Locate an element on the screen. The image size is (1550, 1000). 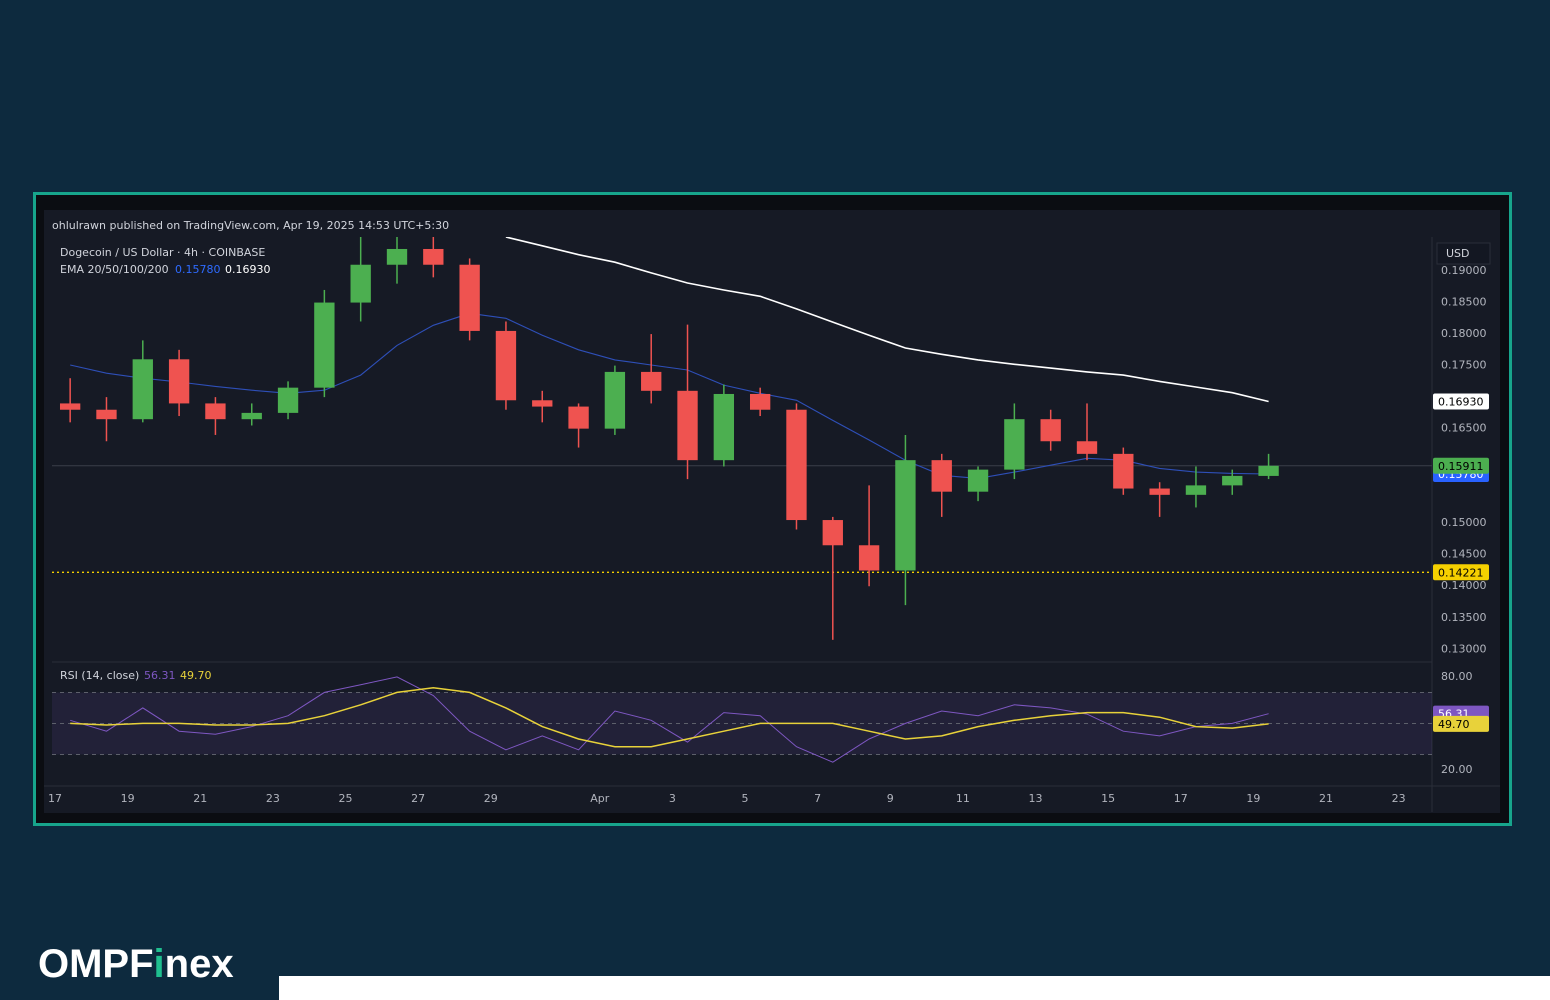
rsi-ma-legend: 49.70 is located at coordinates (196, 675).